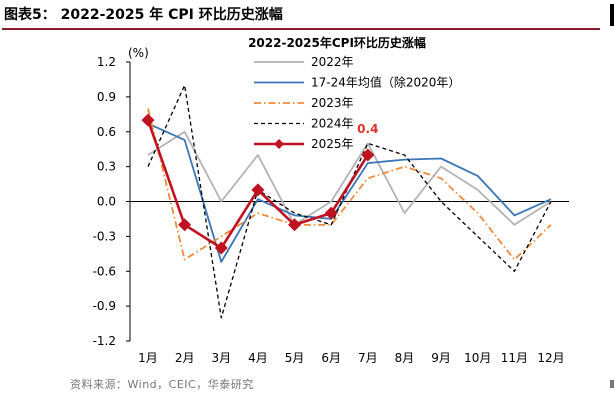 The height and width of the screenshot is (402, 616). I want to click on y-tick-label: 0.6, so click(106, 132).